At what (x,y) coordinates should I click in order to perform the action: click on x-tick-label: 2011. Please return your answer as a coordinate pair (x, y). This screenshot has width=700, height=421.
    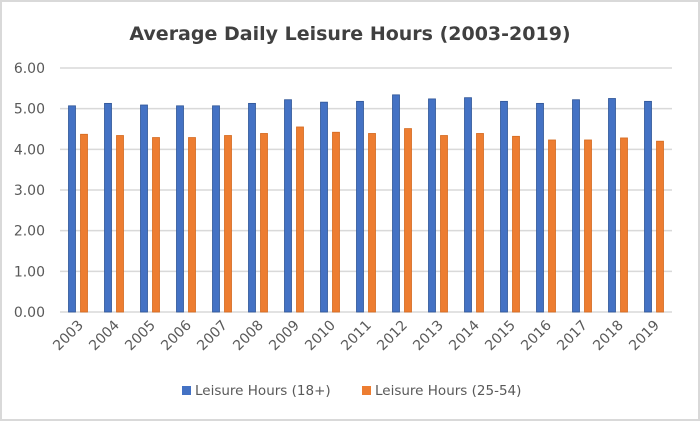
    Looking at the image, I should click on (356, 336).